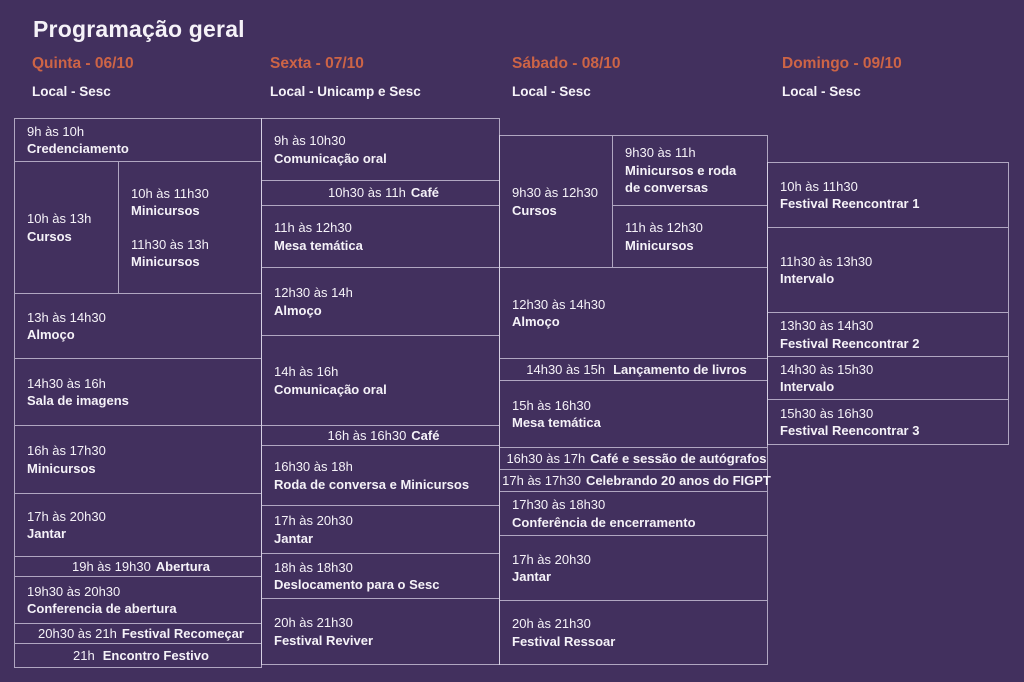 This screenshot has width=1024, height=682. I want to click on schedule-cell: 15h30 às 16h30 Festival Reencontrar 3, so click(888, 422).